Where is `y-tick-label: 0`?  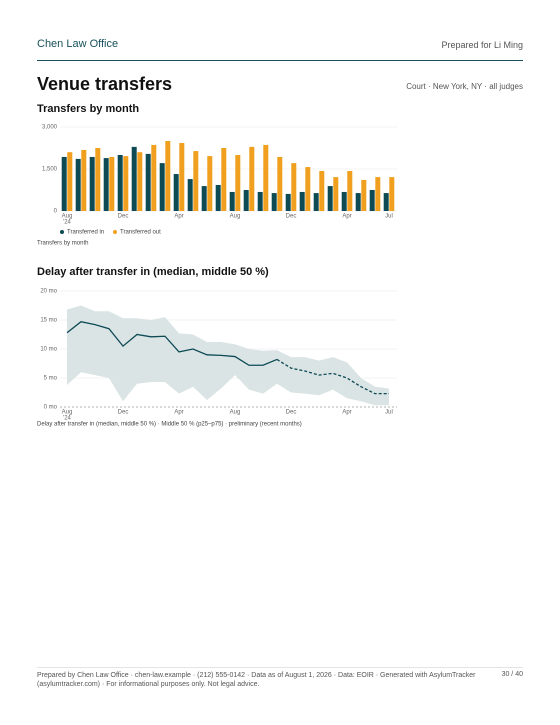 y-tick-label: 0 is located at coordinates (56, 212).